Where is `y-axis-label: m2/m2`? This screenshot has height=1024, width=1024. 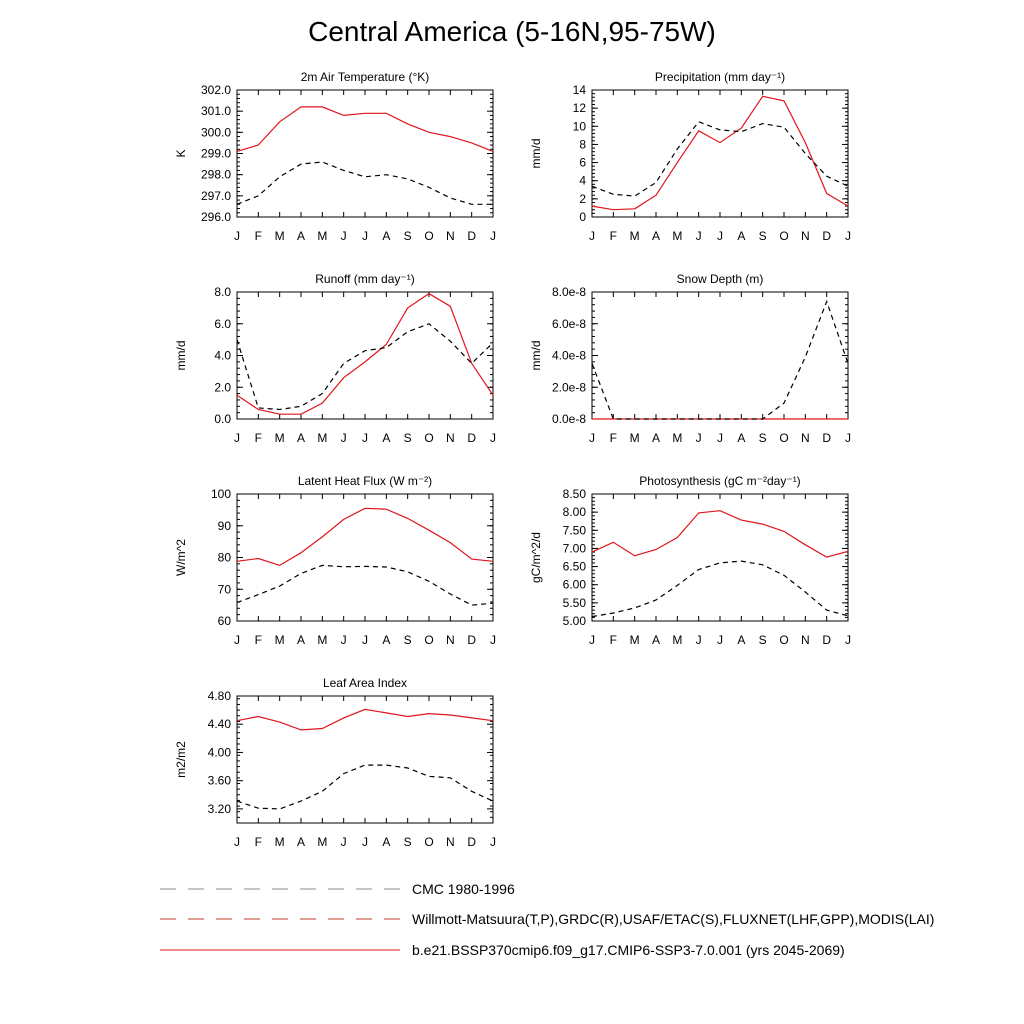
y-axis-label: m2/m2 is located at coordinates (181, 759).